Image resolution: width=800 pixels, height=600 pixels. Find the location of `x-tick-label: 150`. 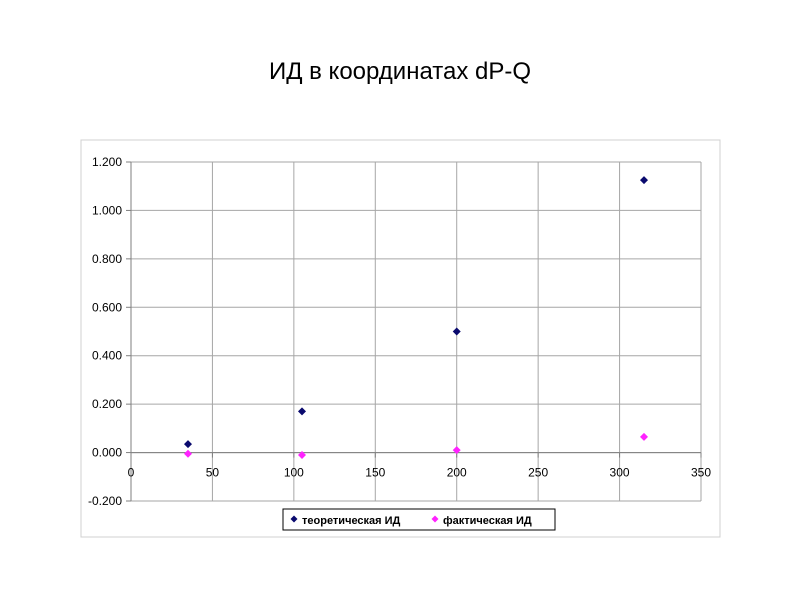

x-tick-label: 150 is located at coordinates (375, 473).